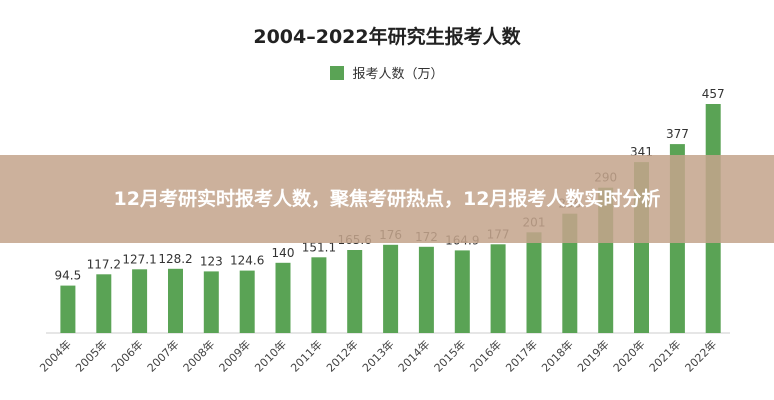 This screenshot has height=400, width=774. What do you see at coordinates (211, 261) in the screenshot?
I see `data-label: 123` at bounding box center [211, 261].